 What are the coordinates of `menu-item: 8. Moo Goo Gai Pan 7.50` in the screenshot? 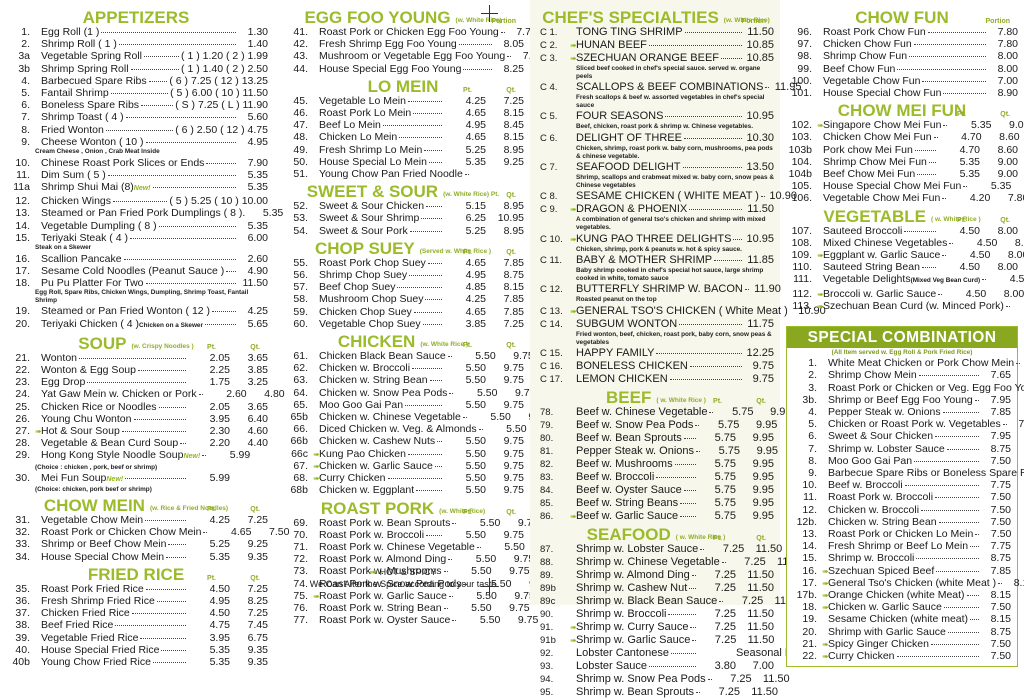 It's located at (902, 461).